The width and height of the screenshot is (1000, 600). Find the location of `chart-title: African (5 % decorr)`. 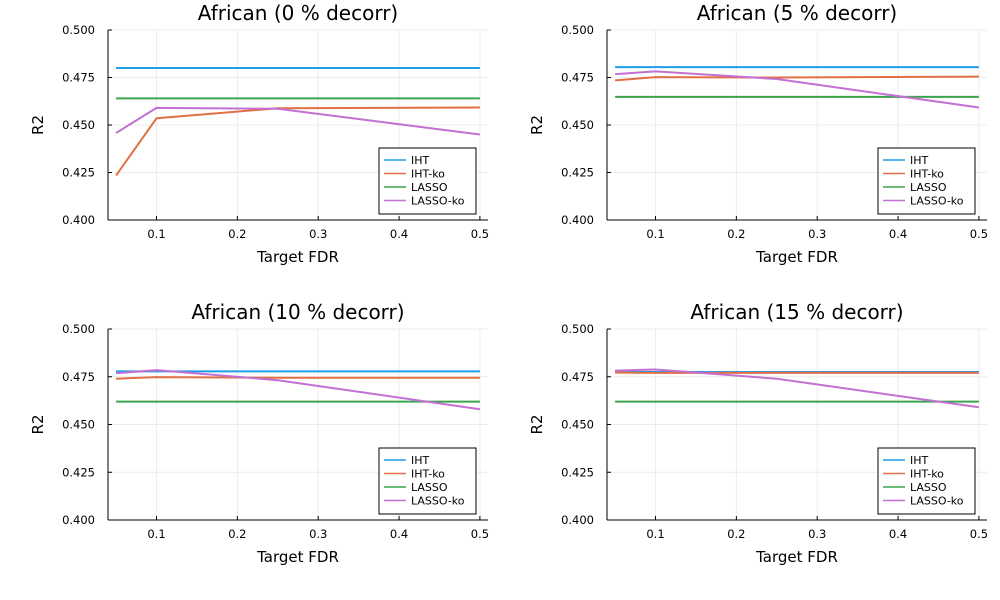

chart-title: African (5 % decorr) is located at coordinates (797, 13).